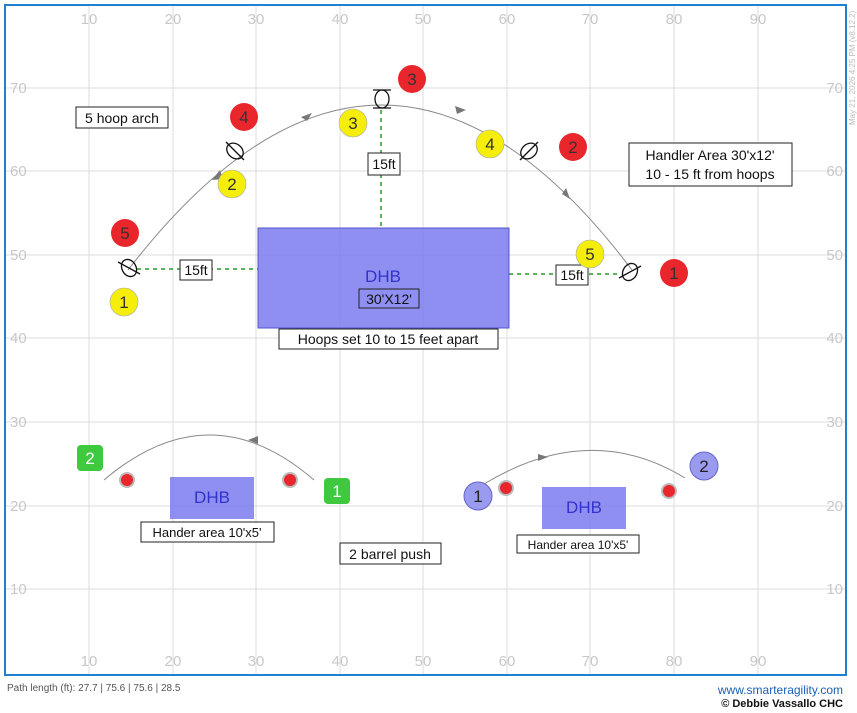  I want to click on hoop-5-icon, so click(630, 272).